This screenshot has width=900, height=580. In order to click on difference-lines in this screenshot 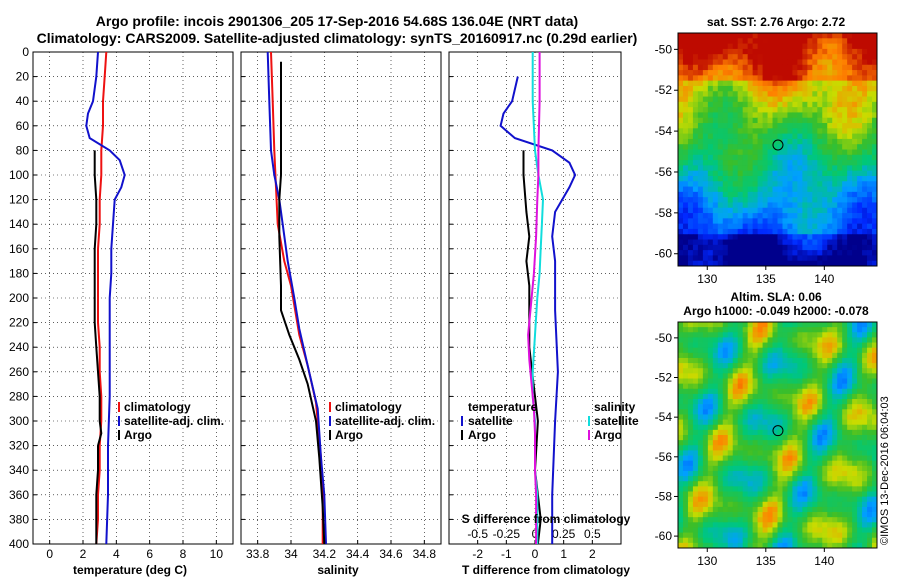, I will do `click(538, 298)`.